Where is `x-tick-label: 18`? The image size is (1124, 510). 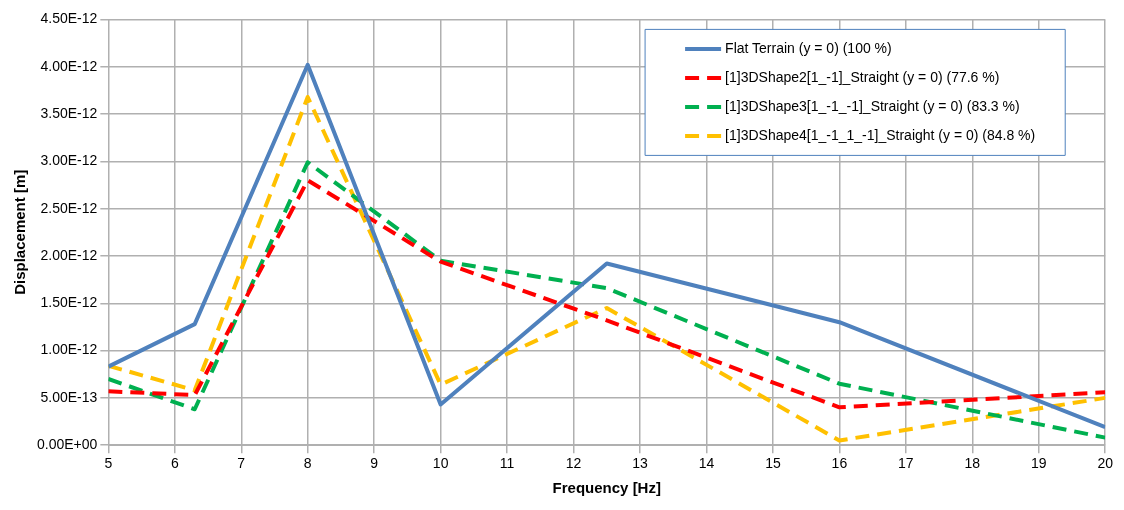 x-tick-label: 18 is located at coordinates (972, 463).